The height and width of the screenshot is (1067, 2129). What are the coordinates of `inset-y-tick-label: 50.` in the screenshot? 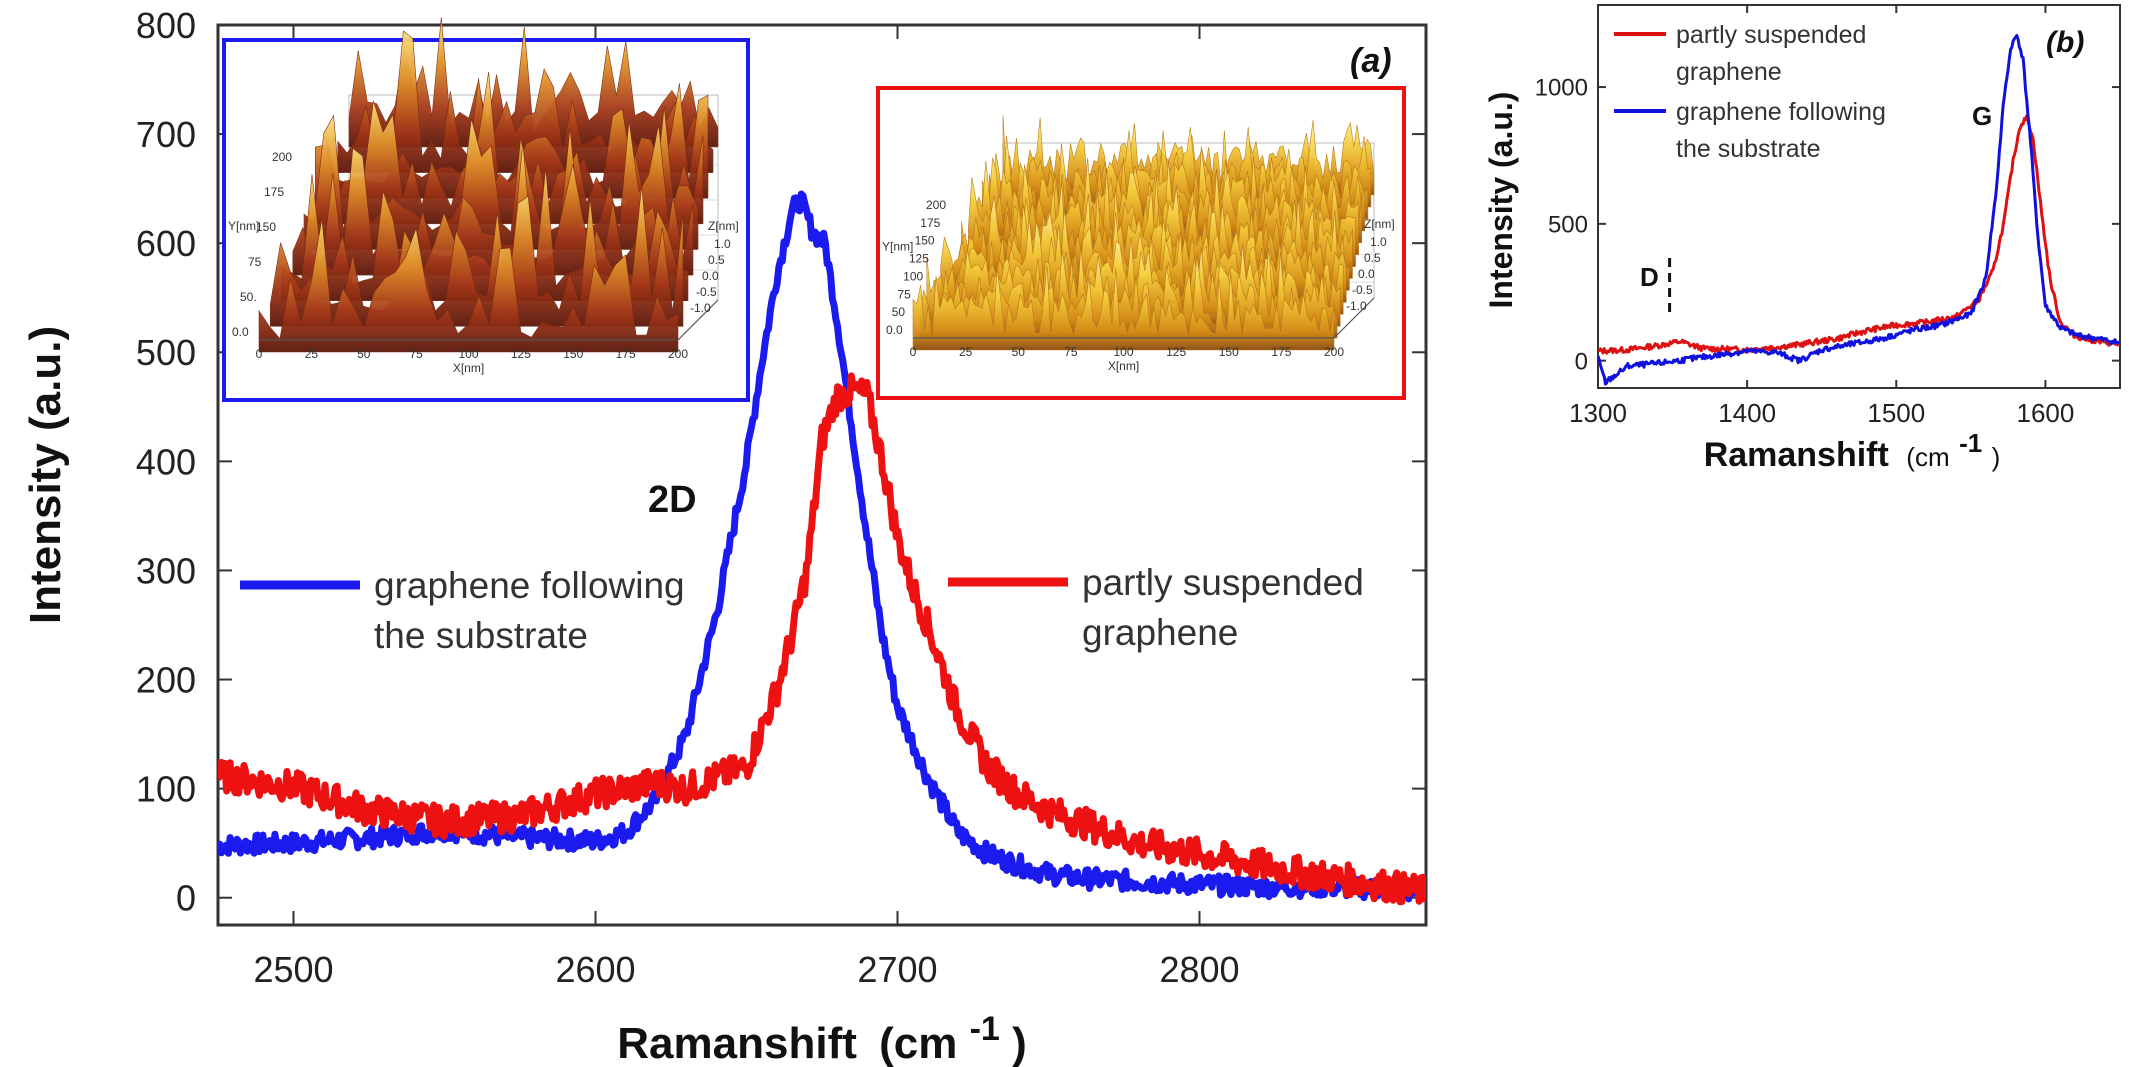 It's located at (248, 297).